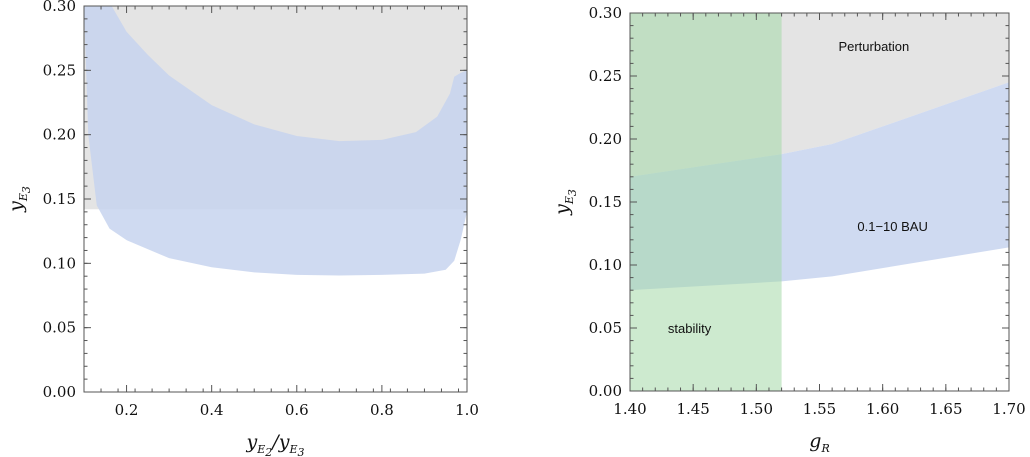 The height and width of the screenshot is (457, 1030). Describe the element at coordinates (819, 442) in the screenshot. I see `x-axis-title: gR` at that location.